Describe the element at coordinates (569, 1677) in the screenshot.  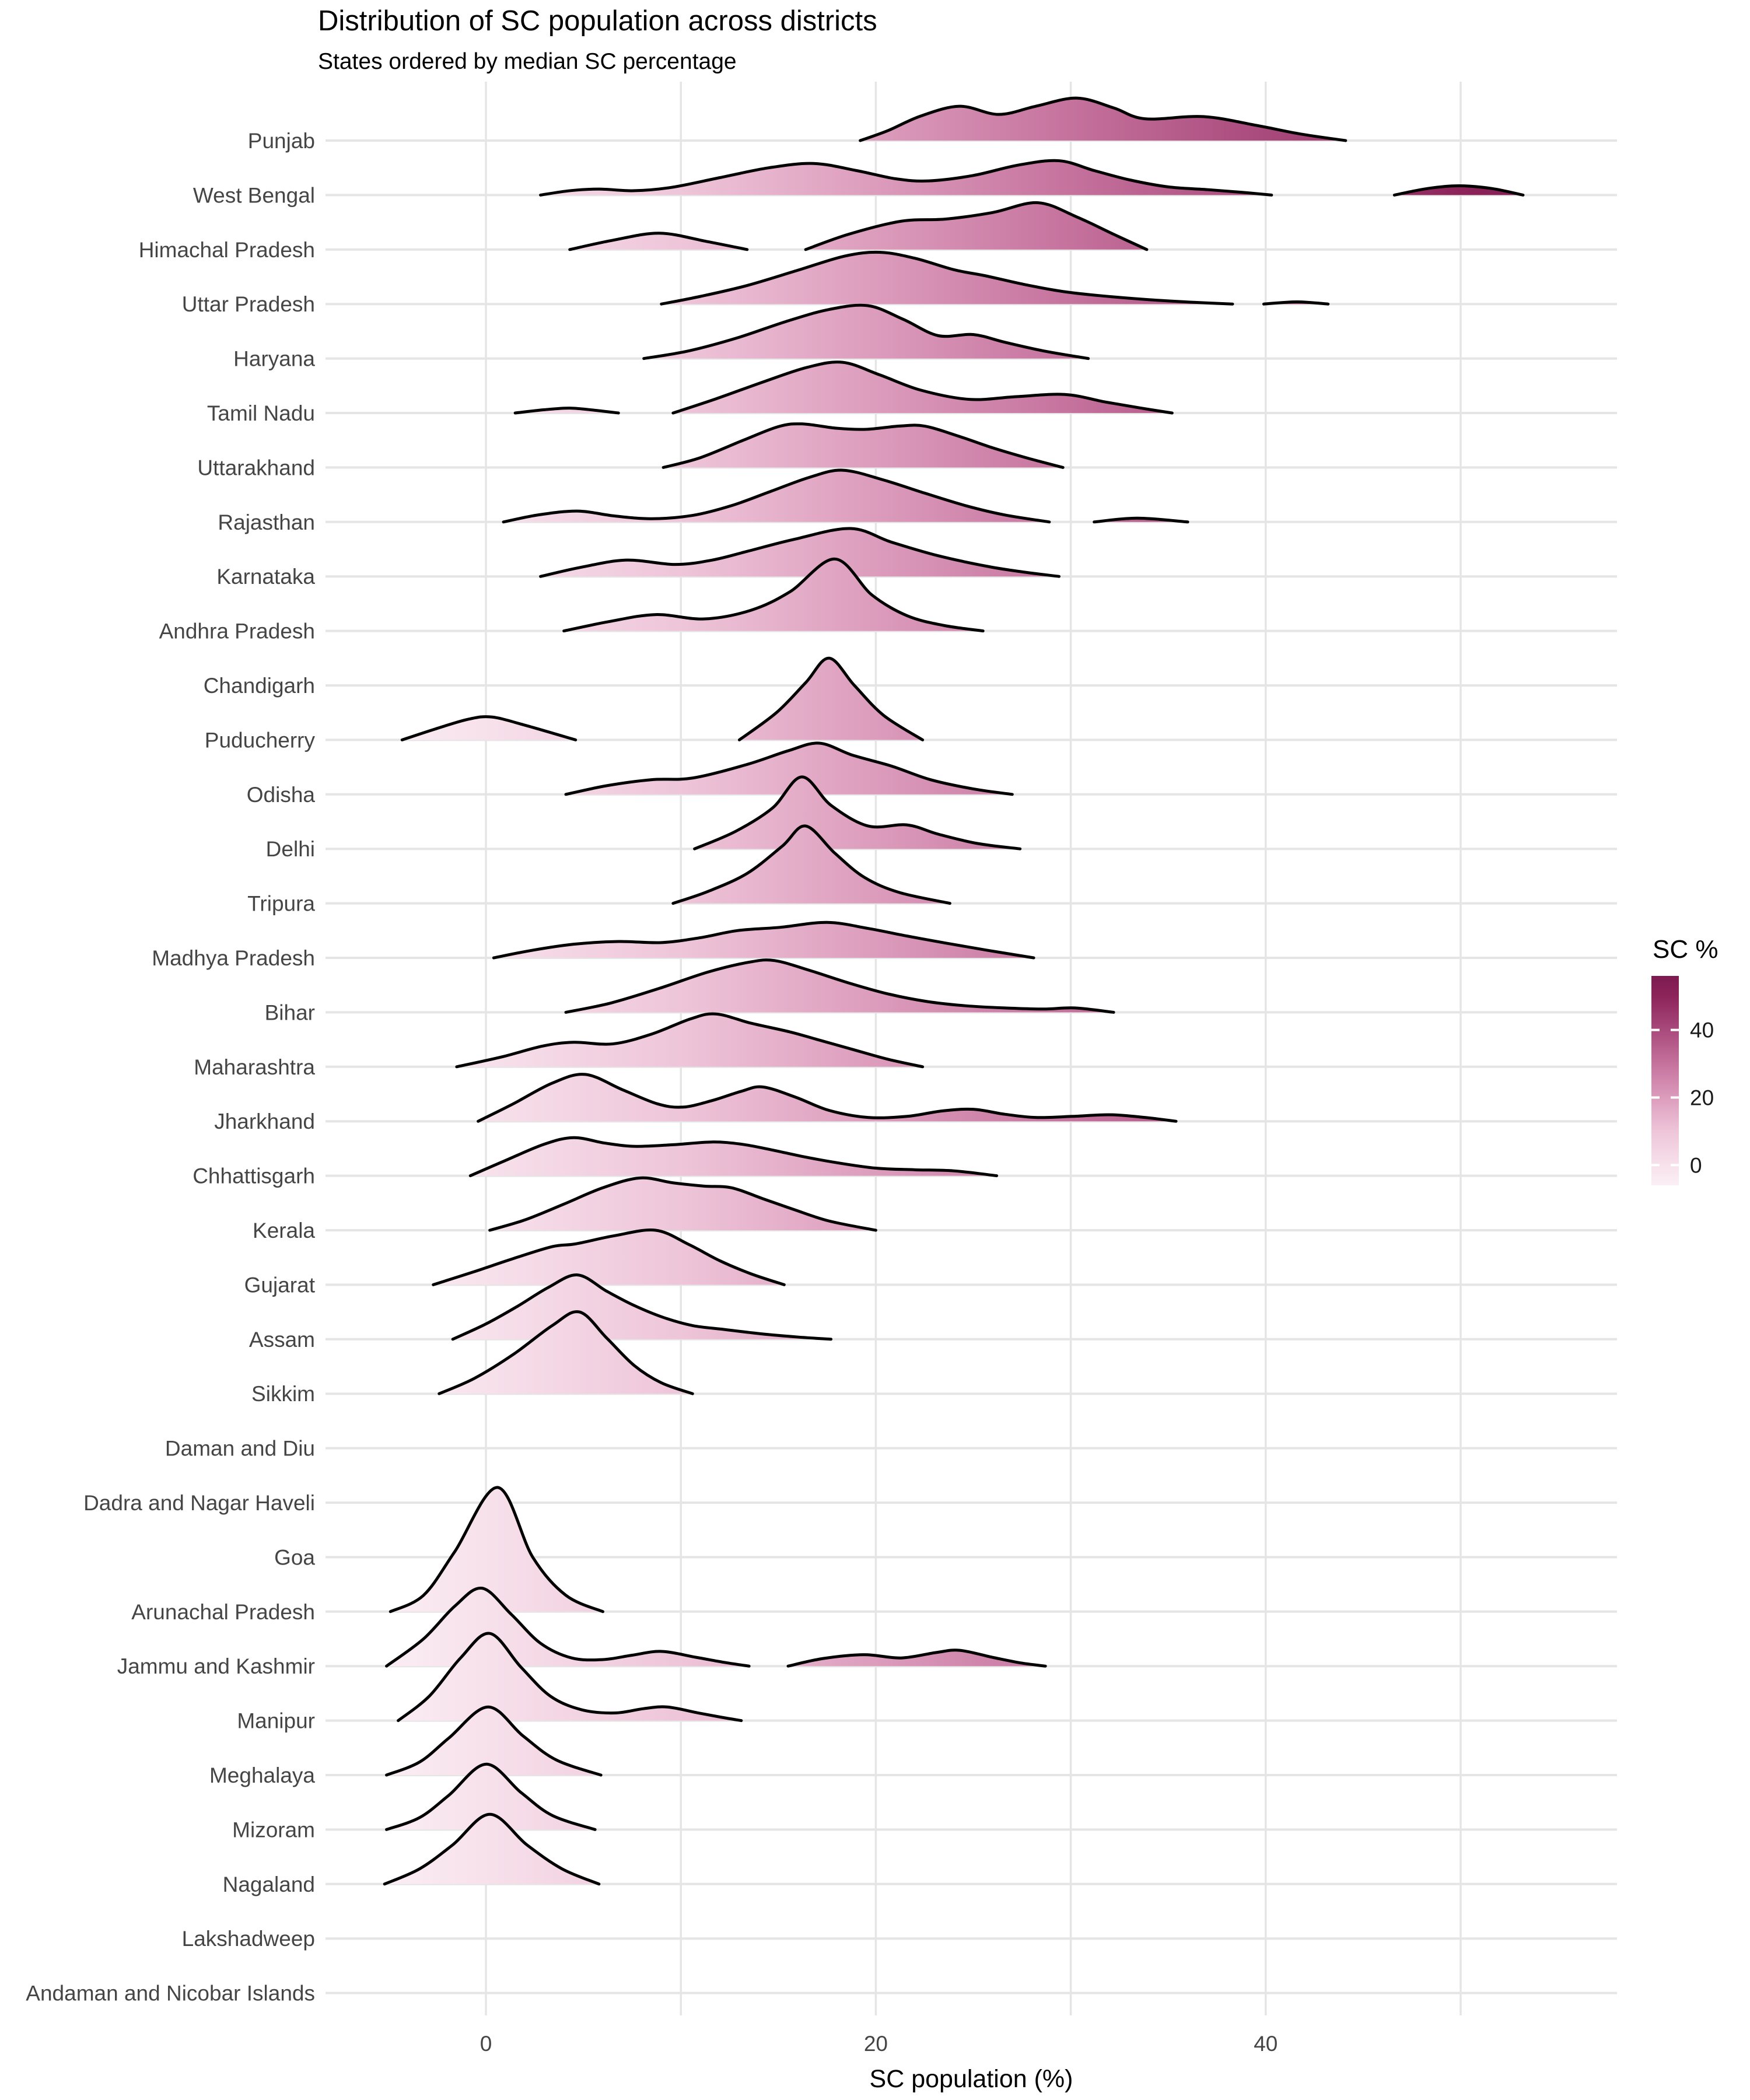
I see `ridge-fill-manipur` at that location.